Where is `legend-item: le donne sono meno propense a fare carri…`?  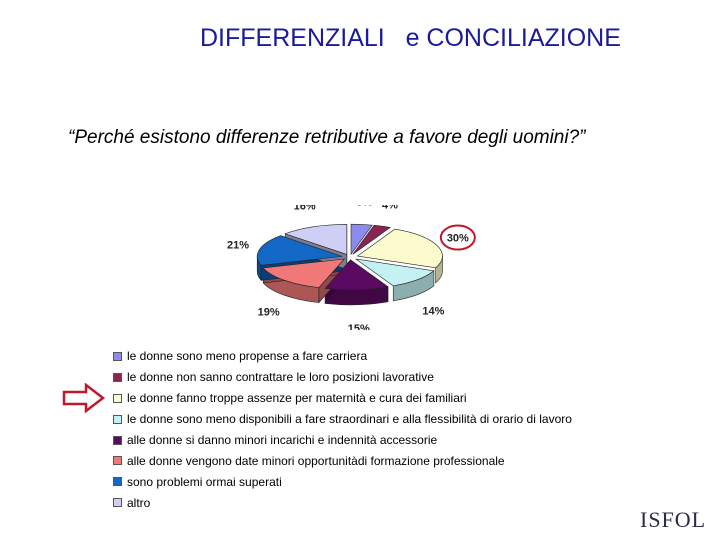
legend-item: le donne sono meno propense a fare carri… is located at coordinates (342, 356).